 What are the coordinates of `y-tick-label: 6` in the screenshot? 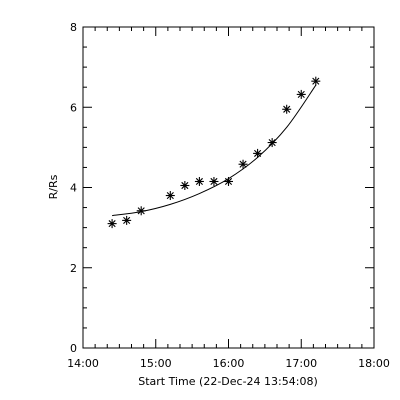 It's located at (73, 107).